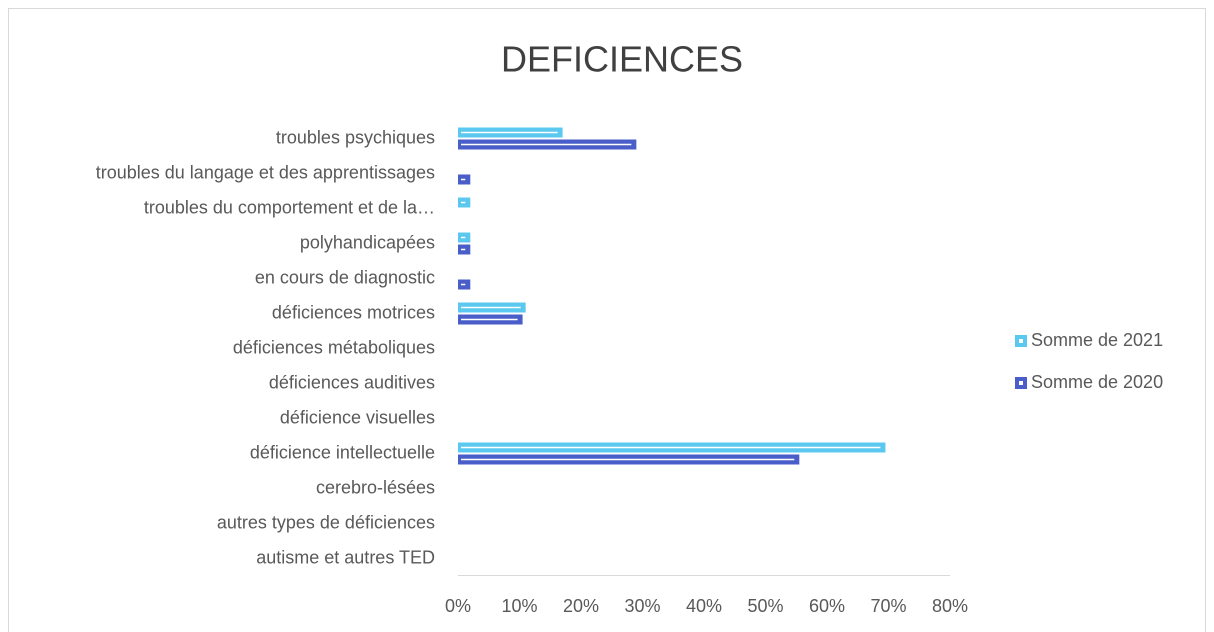 This screenshot has height=632, width=1214. What do you see at coordinates (375, 487) in the screenshot?
I see `y-tick-label: cerebro-lésées` at bounding box center [375, 487].